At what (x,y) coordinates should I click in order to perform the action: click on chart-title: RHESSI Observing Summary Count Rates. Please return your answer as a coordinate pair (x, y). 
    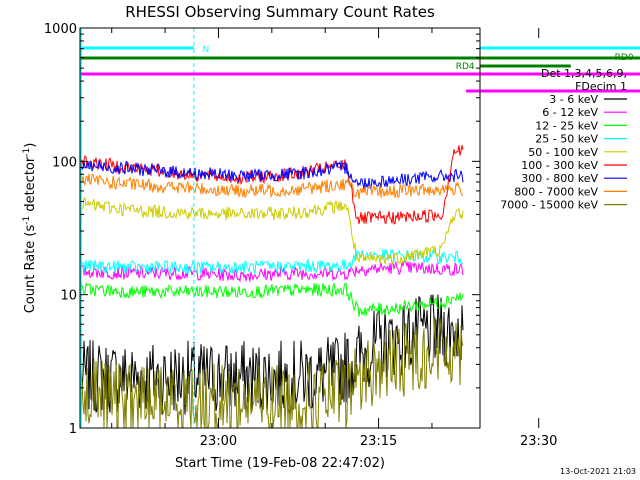
    Looking at the image, I should click on (280, 12).